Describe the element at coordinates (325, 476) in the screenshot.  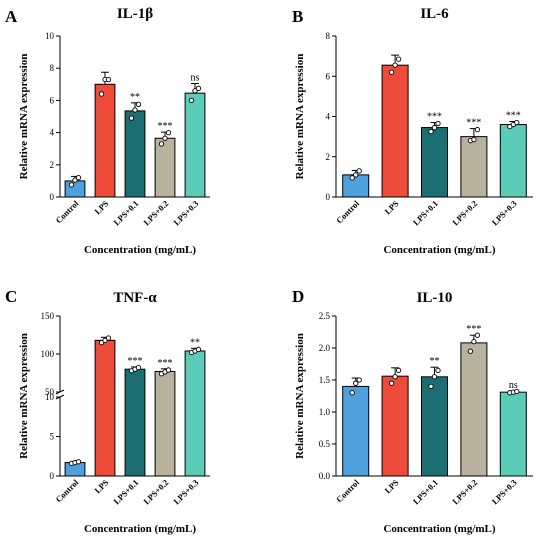
I see `y-tick-label: 0.0` at that location.